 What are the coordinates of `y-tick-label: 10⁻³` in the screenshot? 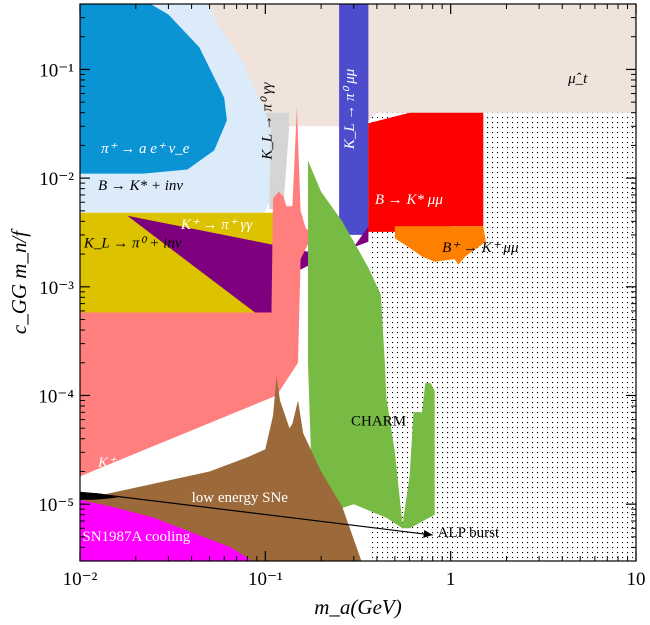 It's located at (56, 288).